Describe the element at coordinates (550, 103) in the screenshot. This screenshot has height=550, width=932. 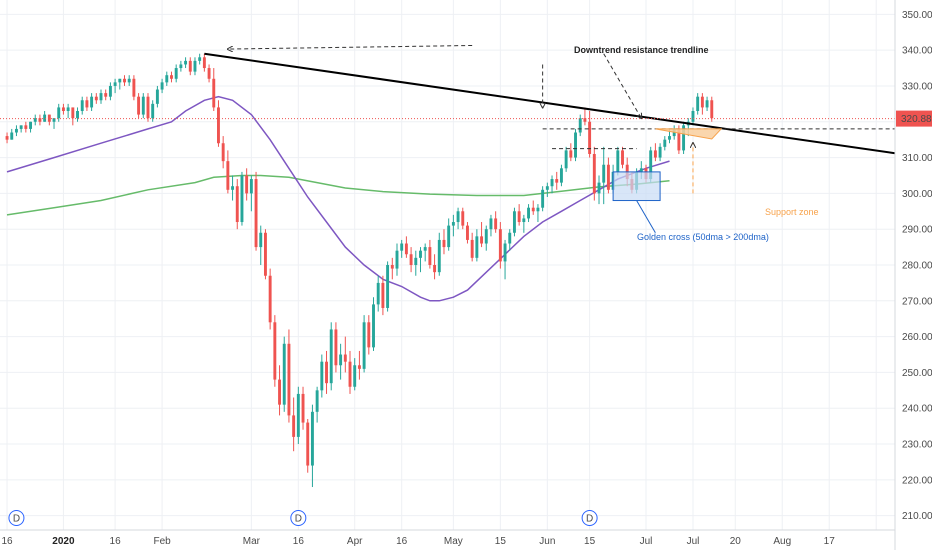
I see `downtrend-trendline` at that location.